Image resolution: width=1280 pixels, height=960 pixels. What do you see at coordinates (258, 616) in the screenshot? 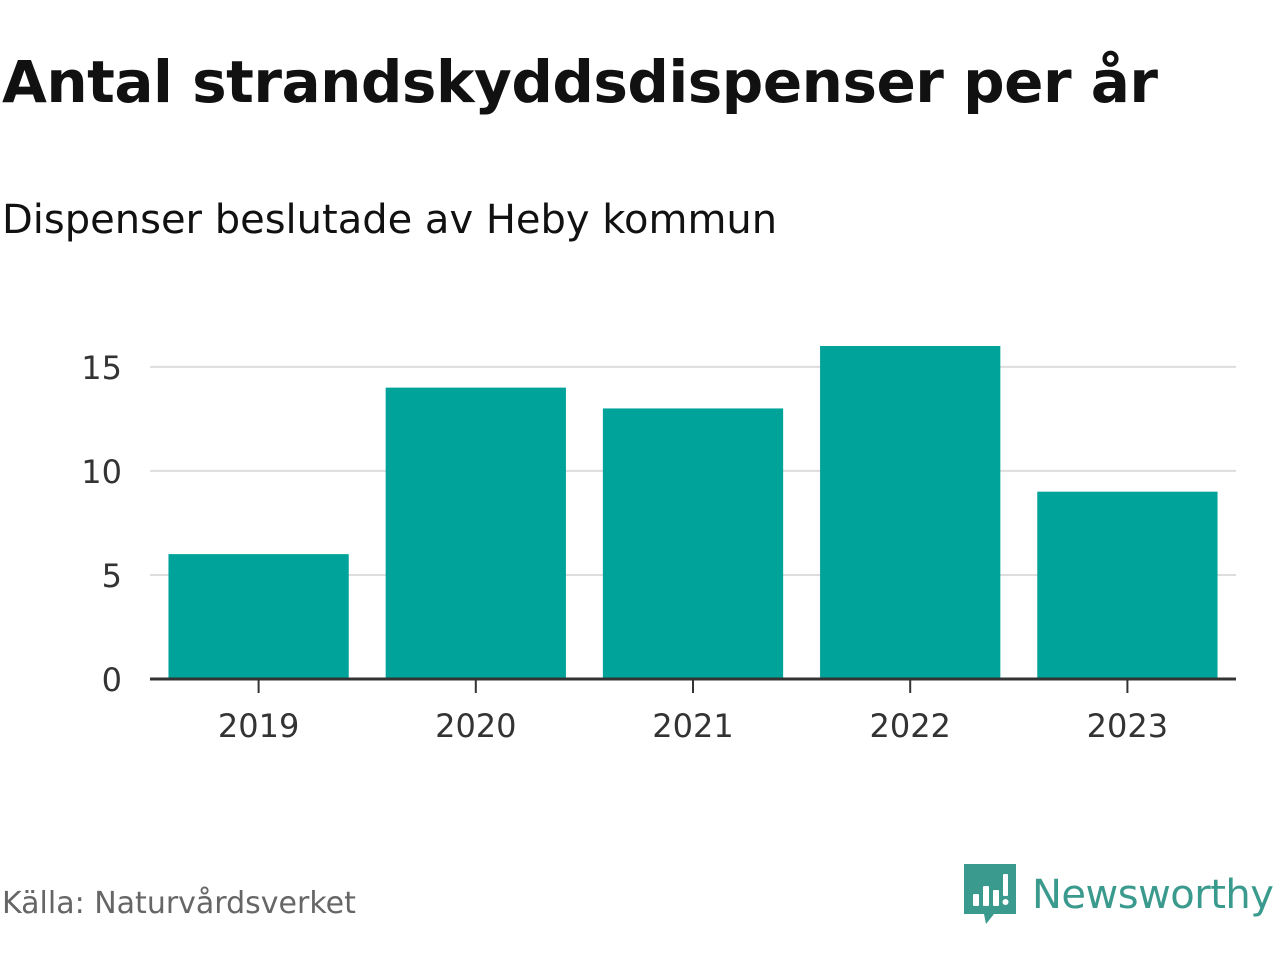
I see `bar-2019` at bounding box center [258, 616].